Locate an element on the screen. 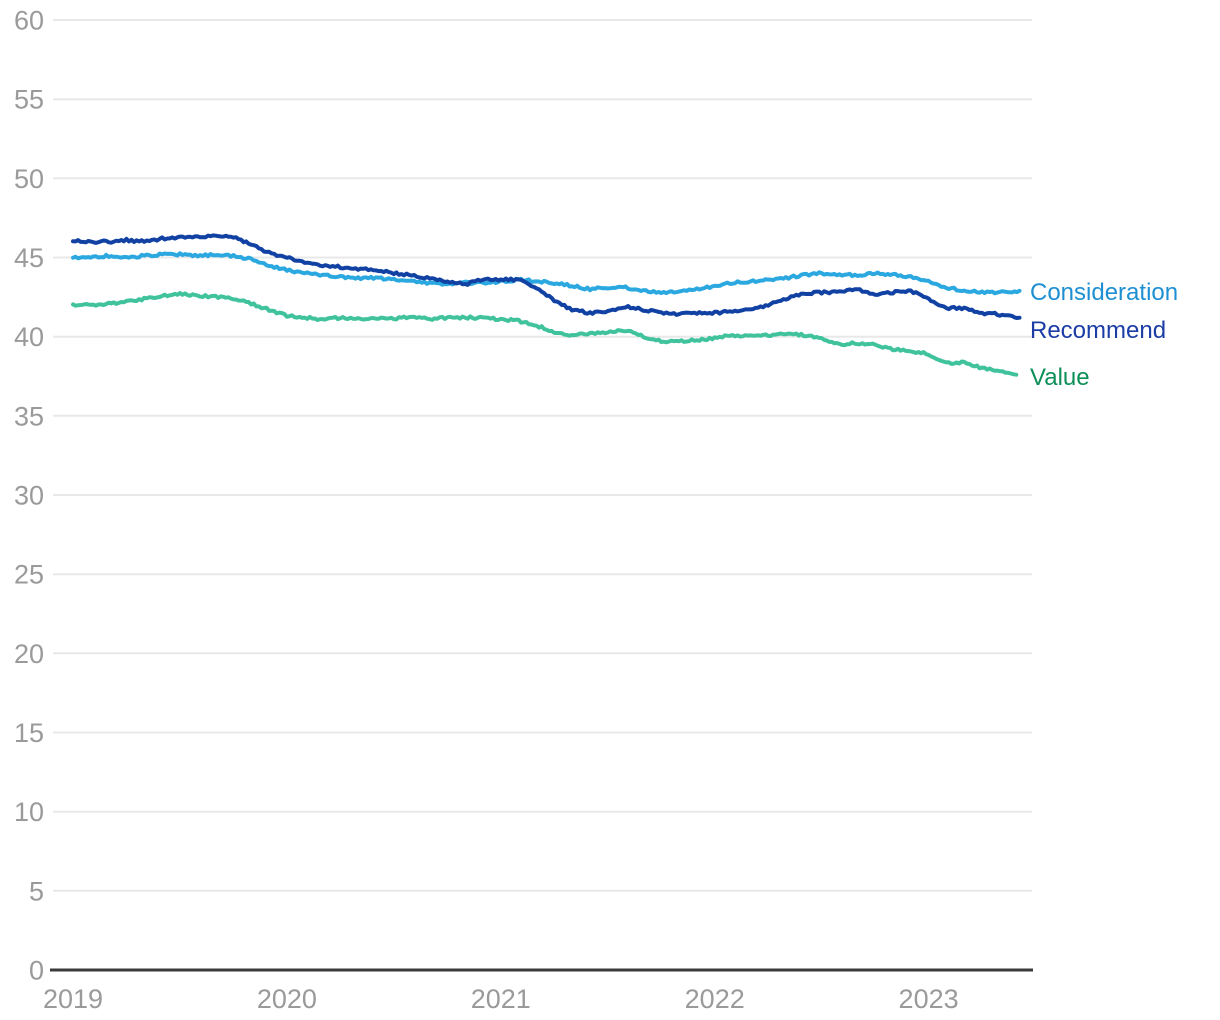 The width and height of the screenshot is (1220, 1020). y-tick-label-30: 30 is located at coordinates (29, 496).